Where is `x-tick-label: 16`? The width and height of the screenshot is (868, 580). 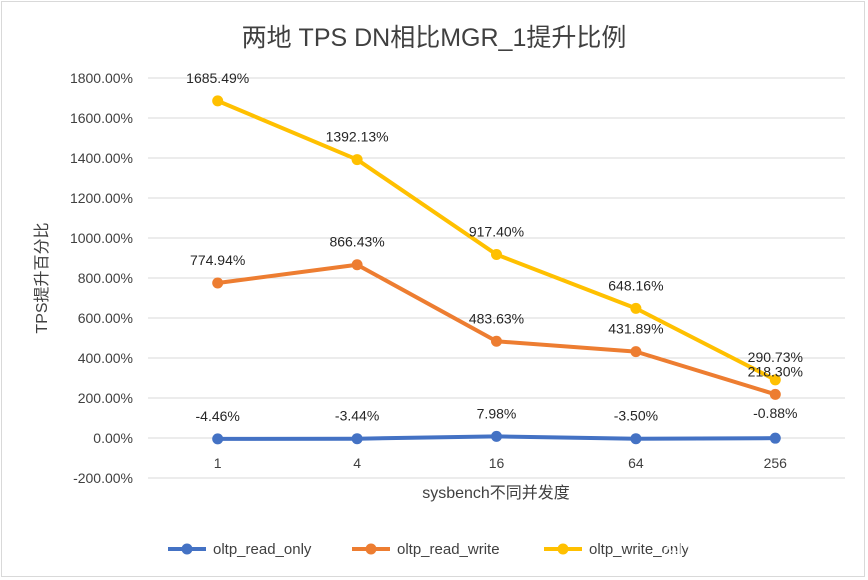 x-tick-label: 16 is located at coordinates (497, 463).